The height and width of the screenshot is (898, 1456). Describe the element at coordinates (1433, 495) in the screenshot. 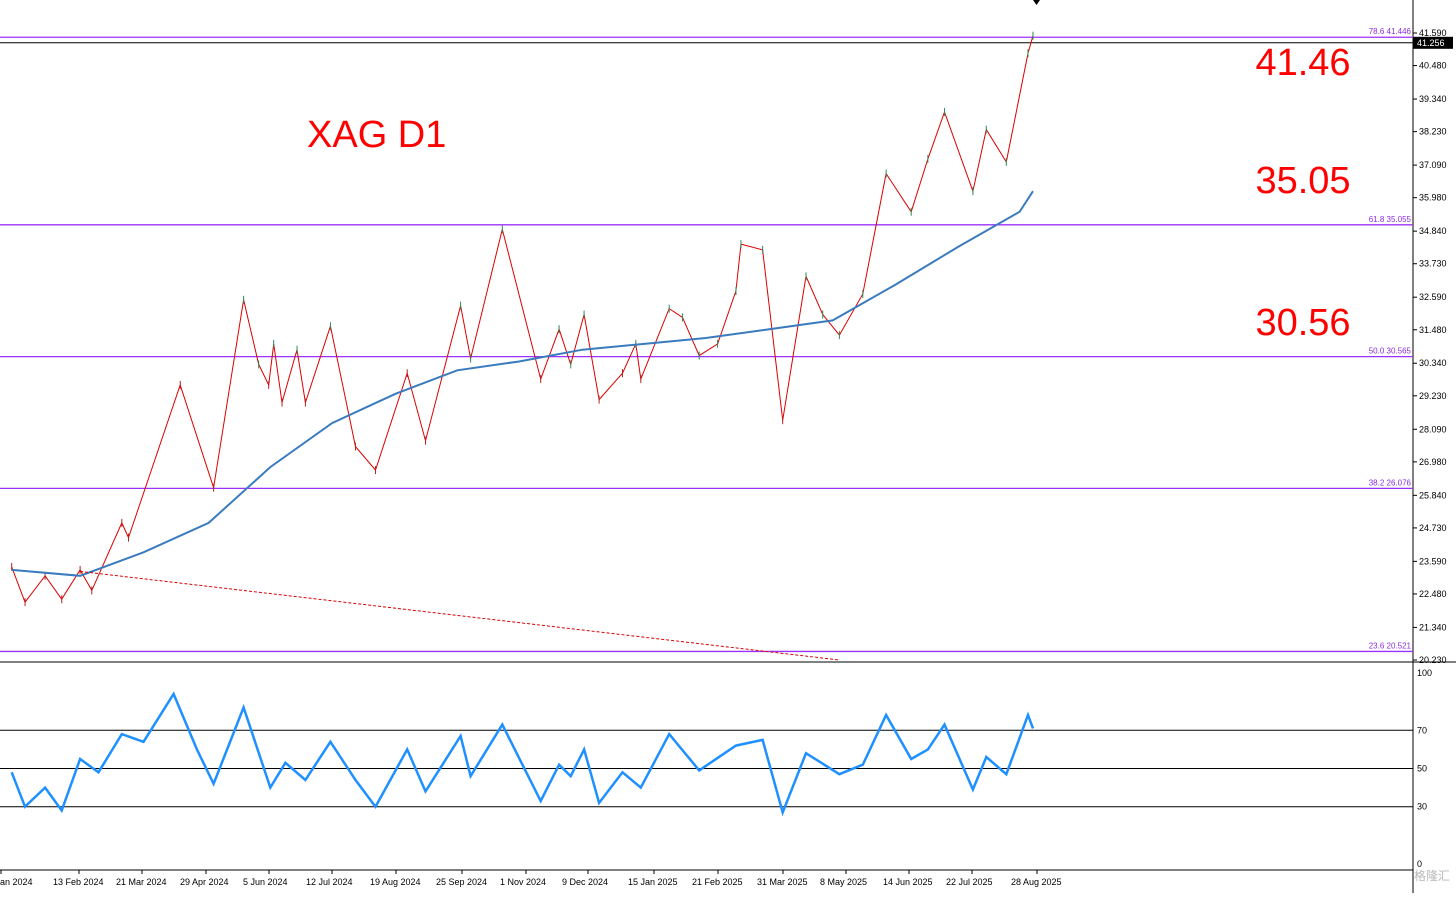

I see `price-tick-label: 25.840` at that location.